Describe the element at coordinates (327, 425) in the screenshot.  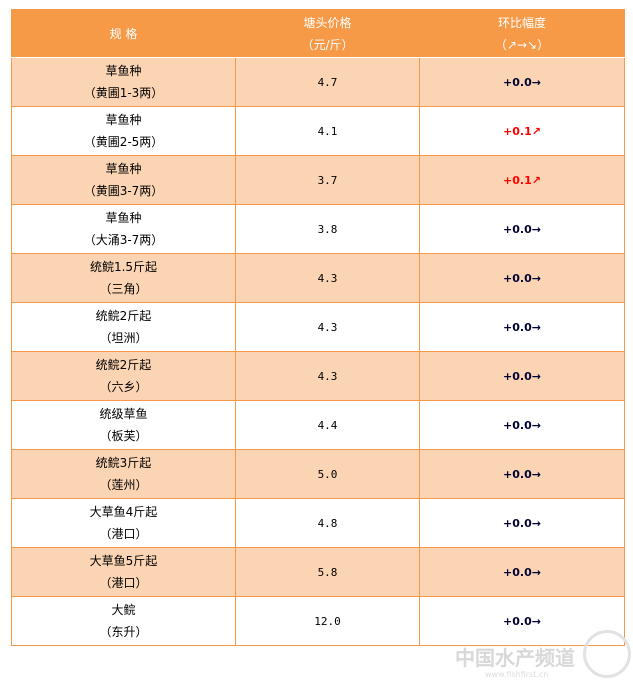
I see `price-cell: 4.4` at that location.